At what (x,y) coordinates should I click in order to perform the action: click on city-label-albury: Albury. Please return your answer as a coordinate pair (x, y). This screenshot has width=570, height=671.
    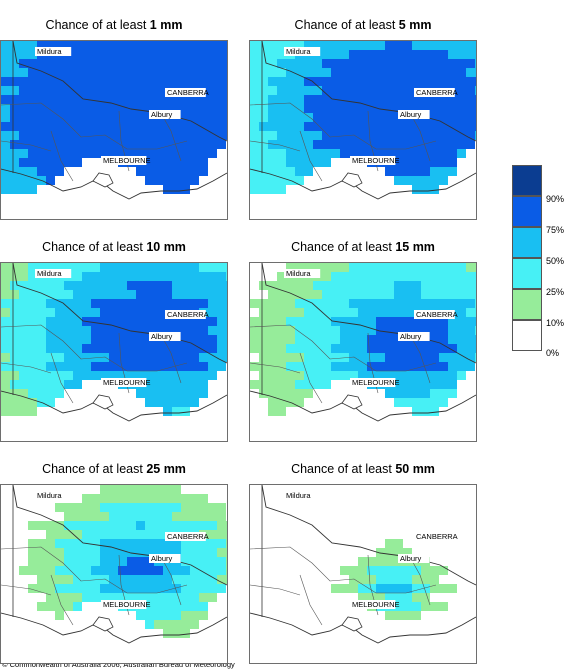
    Looking at the image, I should click on (411, 558).